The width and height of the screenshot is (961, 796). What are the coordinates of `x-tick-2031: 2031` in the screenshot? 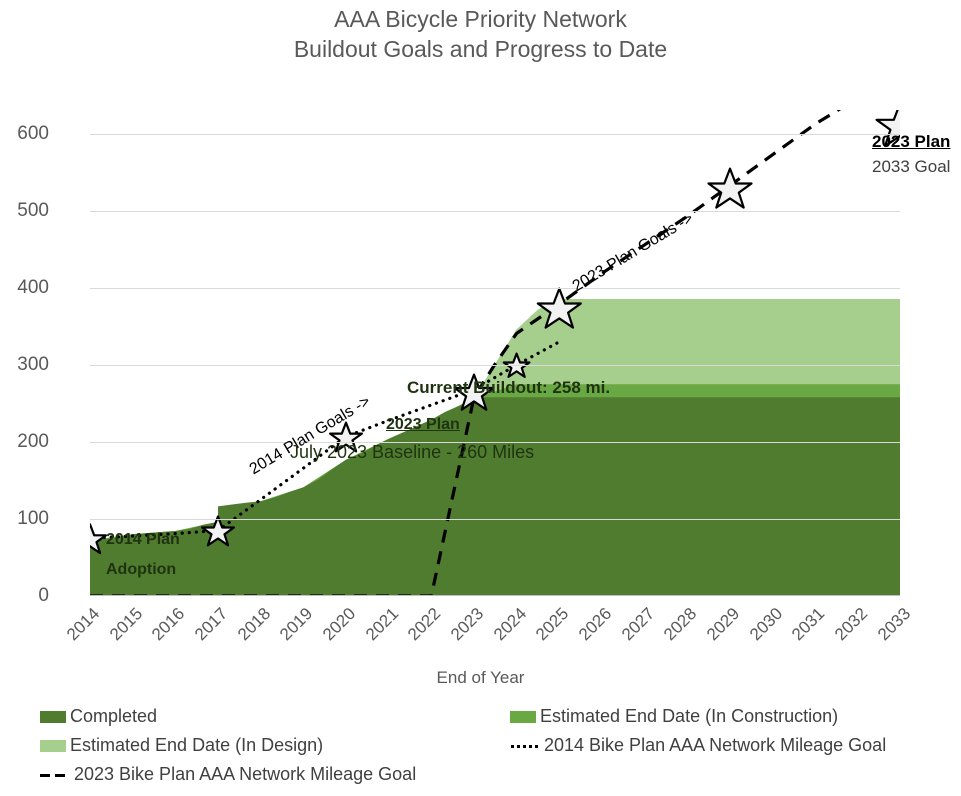 It's located at (808, 624).